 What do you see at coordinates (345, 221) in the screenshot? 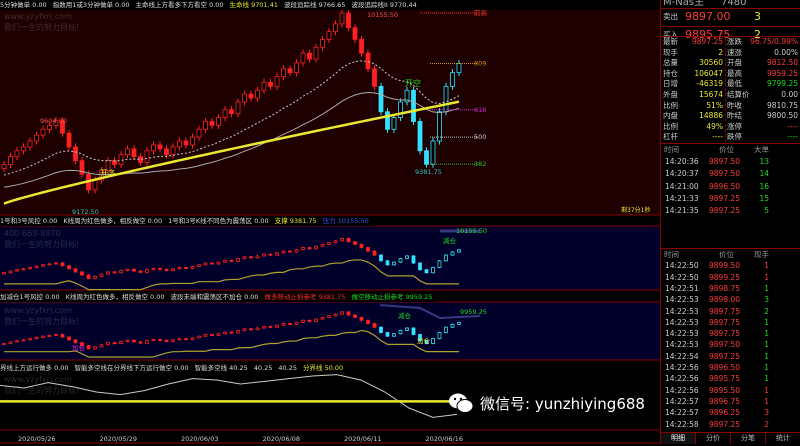
I see `legend-item: 压力 10155.50` at bounding box center [345, 221].